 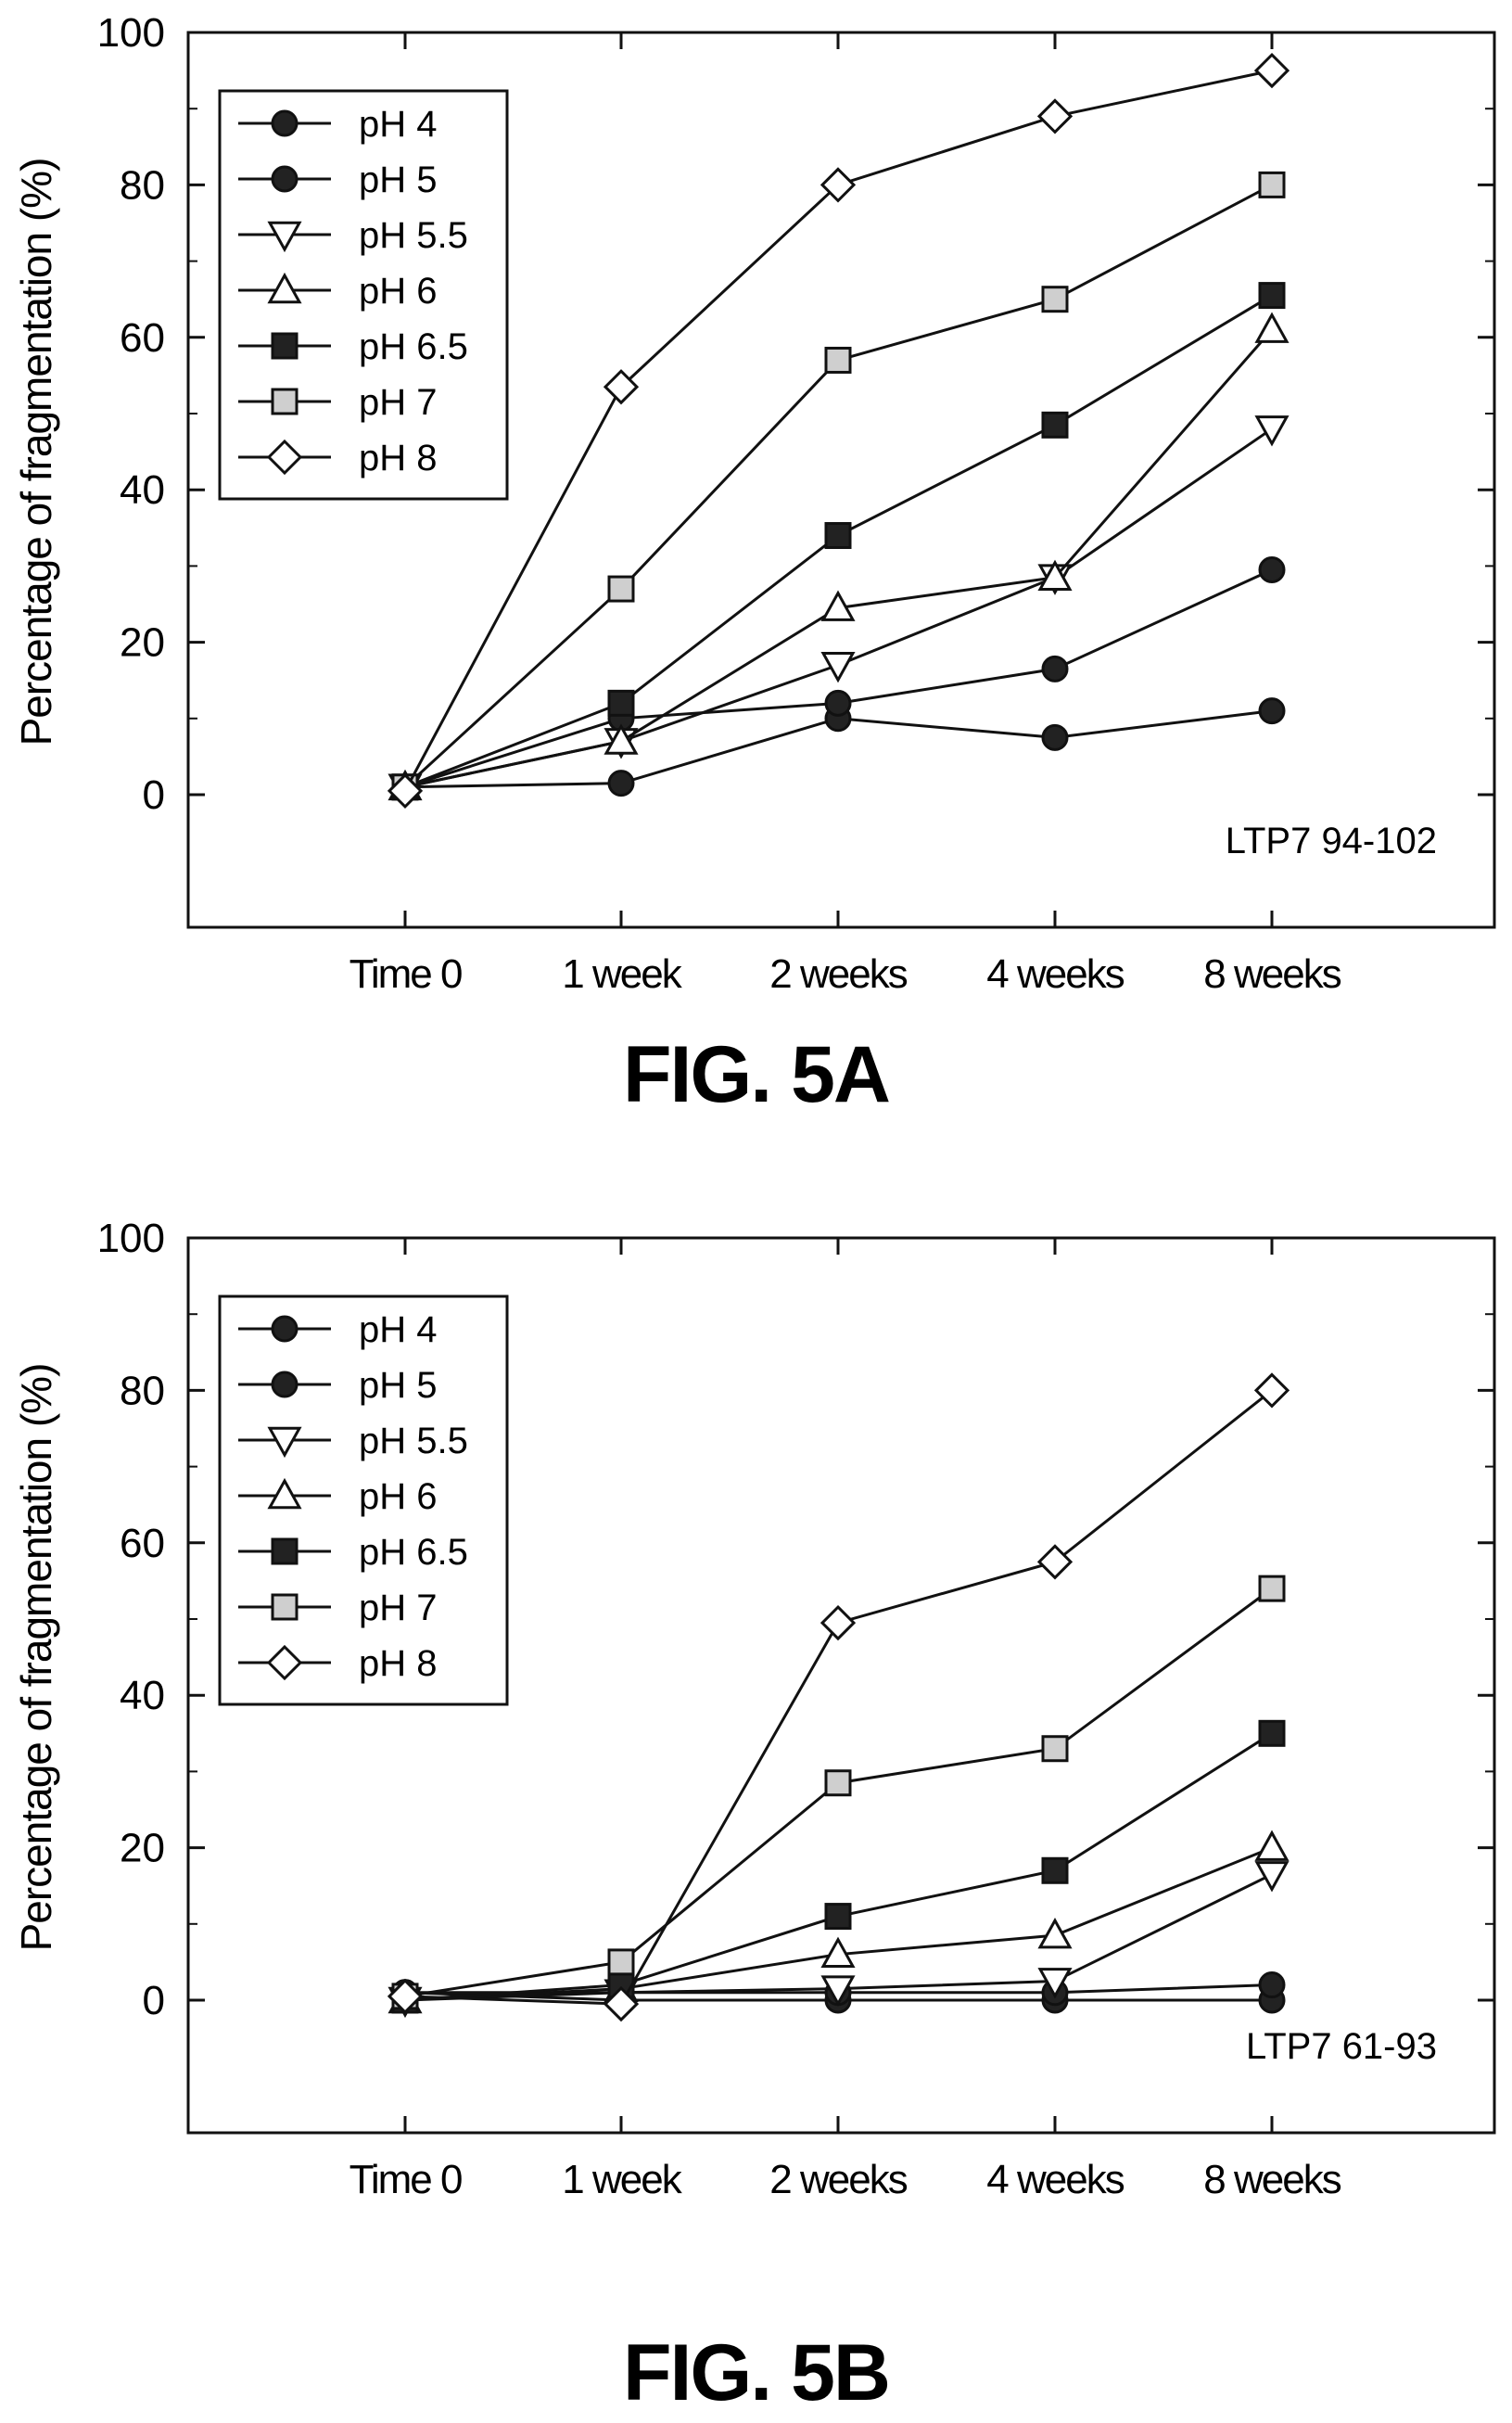 What do you see at coordinates (142, 643) in the screenshot?
I see `y-tick-label: 20` at bounding box center [142, 643].